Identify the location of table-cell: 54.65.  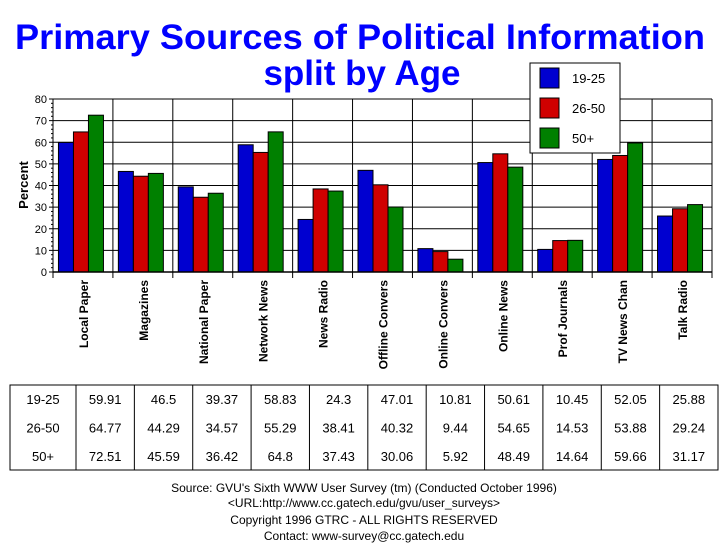
(513, 428).